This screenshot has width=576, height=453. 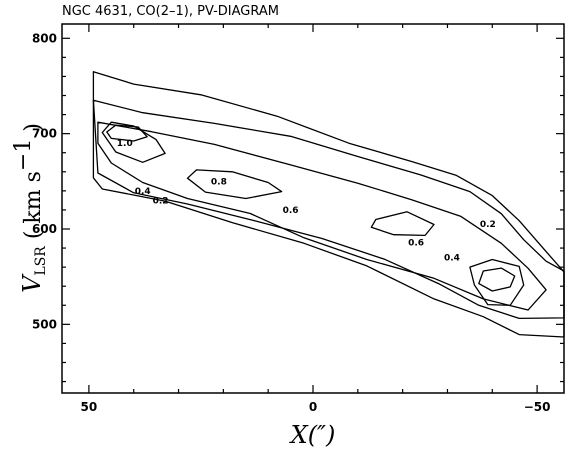 What do you see at coordinates (219, 182) in the screenshot?
I see `contour-label: 0.8` at bounding box center [219, 182].